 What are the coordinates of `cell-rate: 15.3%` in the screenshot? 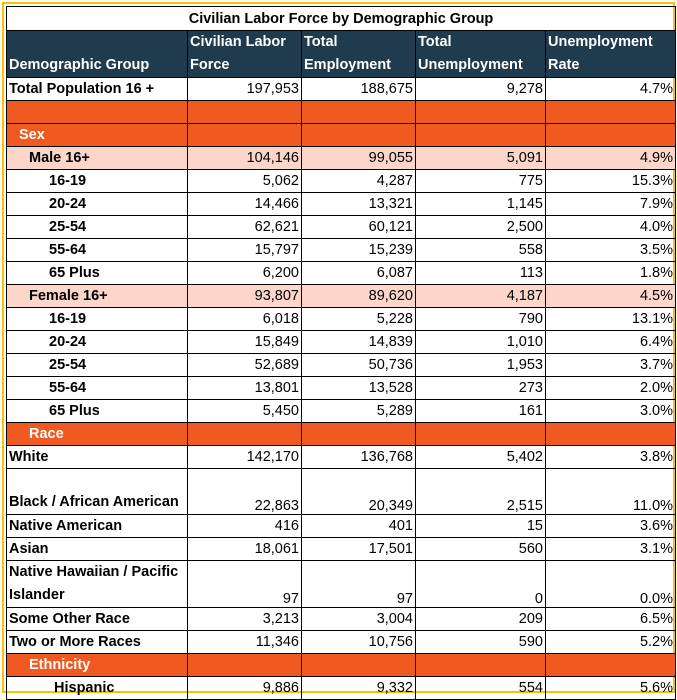 It's located at (610, 181).